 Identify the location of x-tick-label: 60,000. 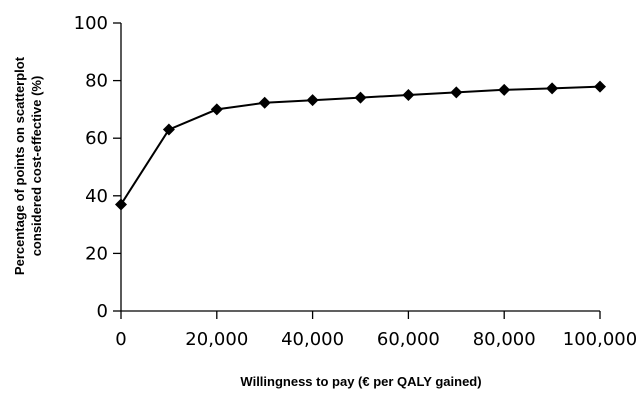
(408, 339).